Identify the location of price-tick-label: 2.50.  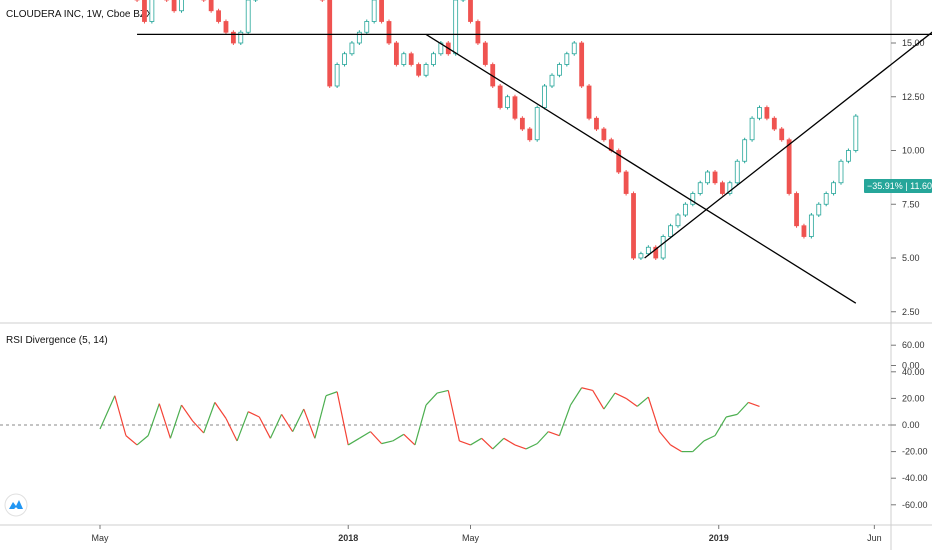
(911, 312).